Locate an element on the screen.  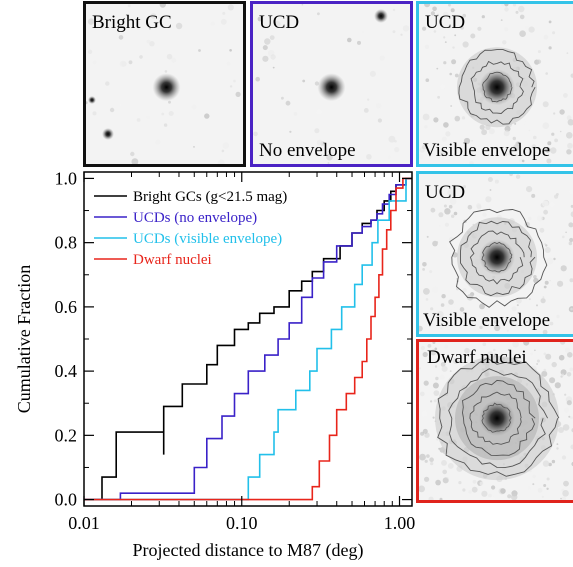
panel-bottom-label: Visible envelope is located at coordinates (487, 320).